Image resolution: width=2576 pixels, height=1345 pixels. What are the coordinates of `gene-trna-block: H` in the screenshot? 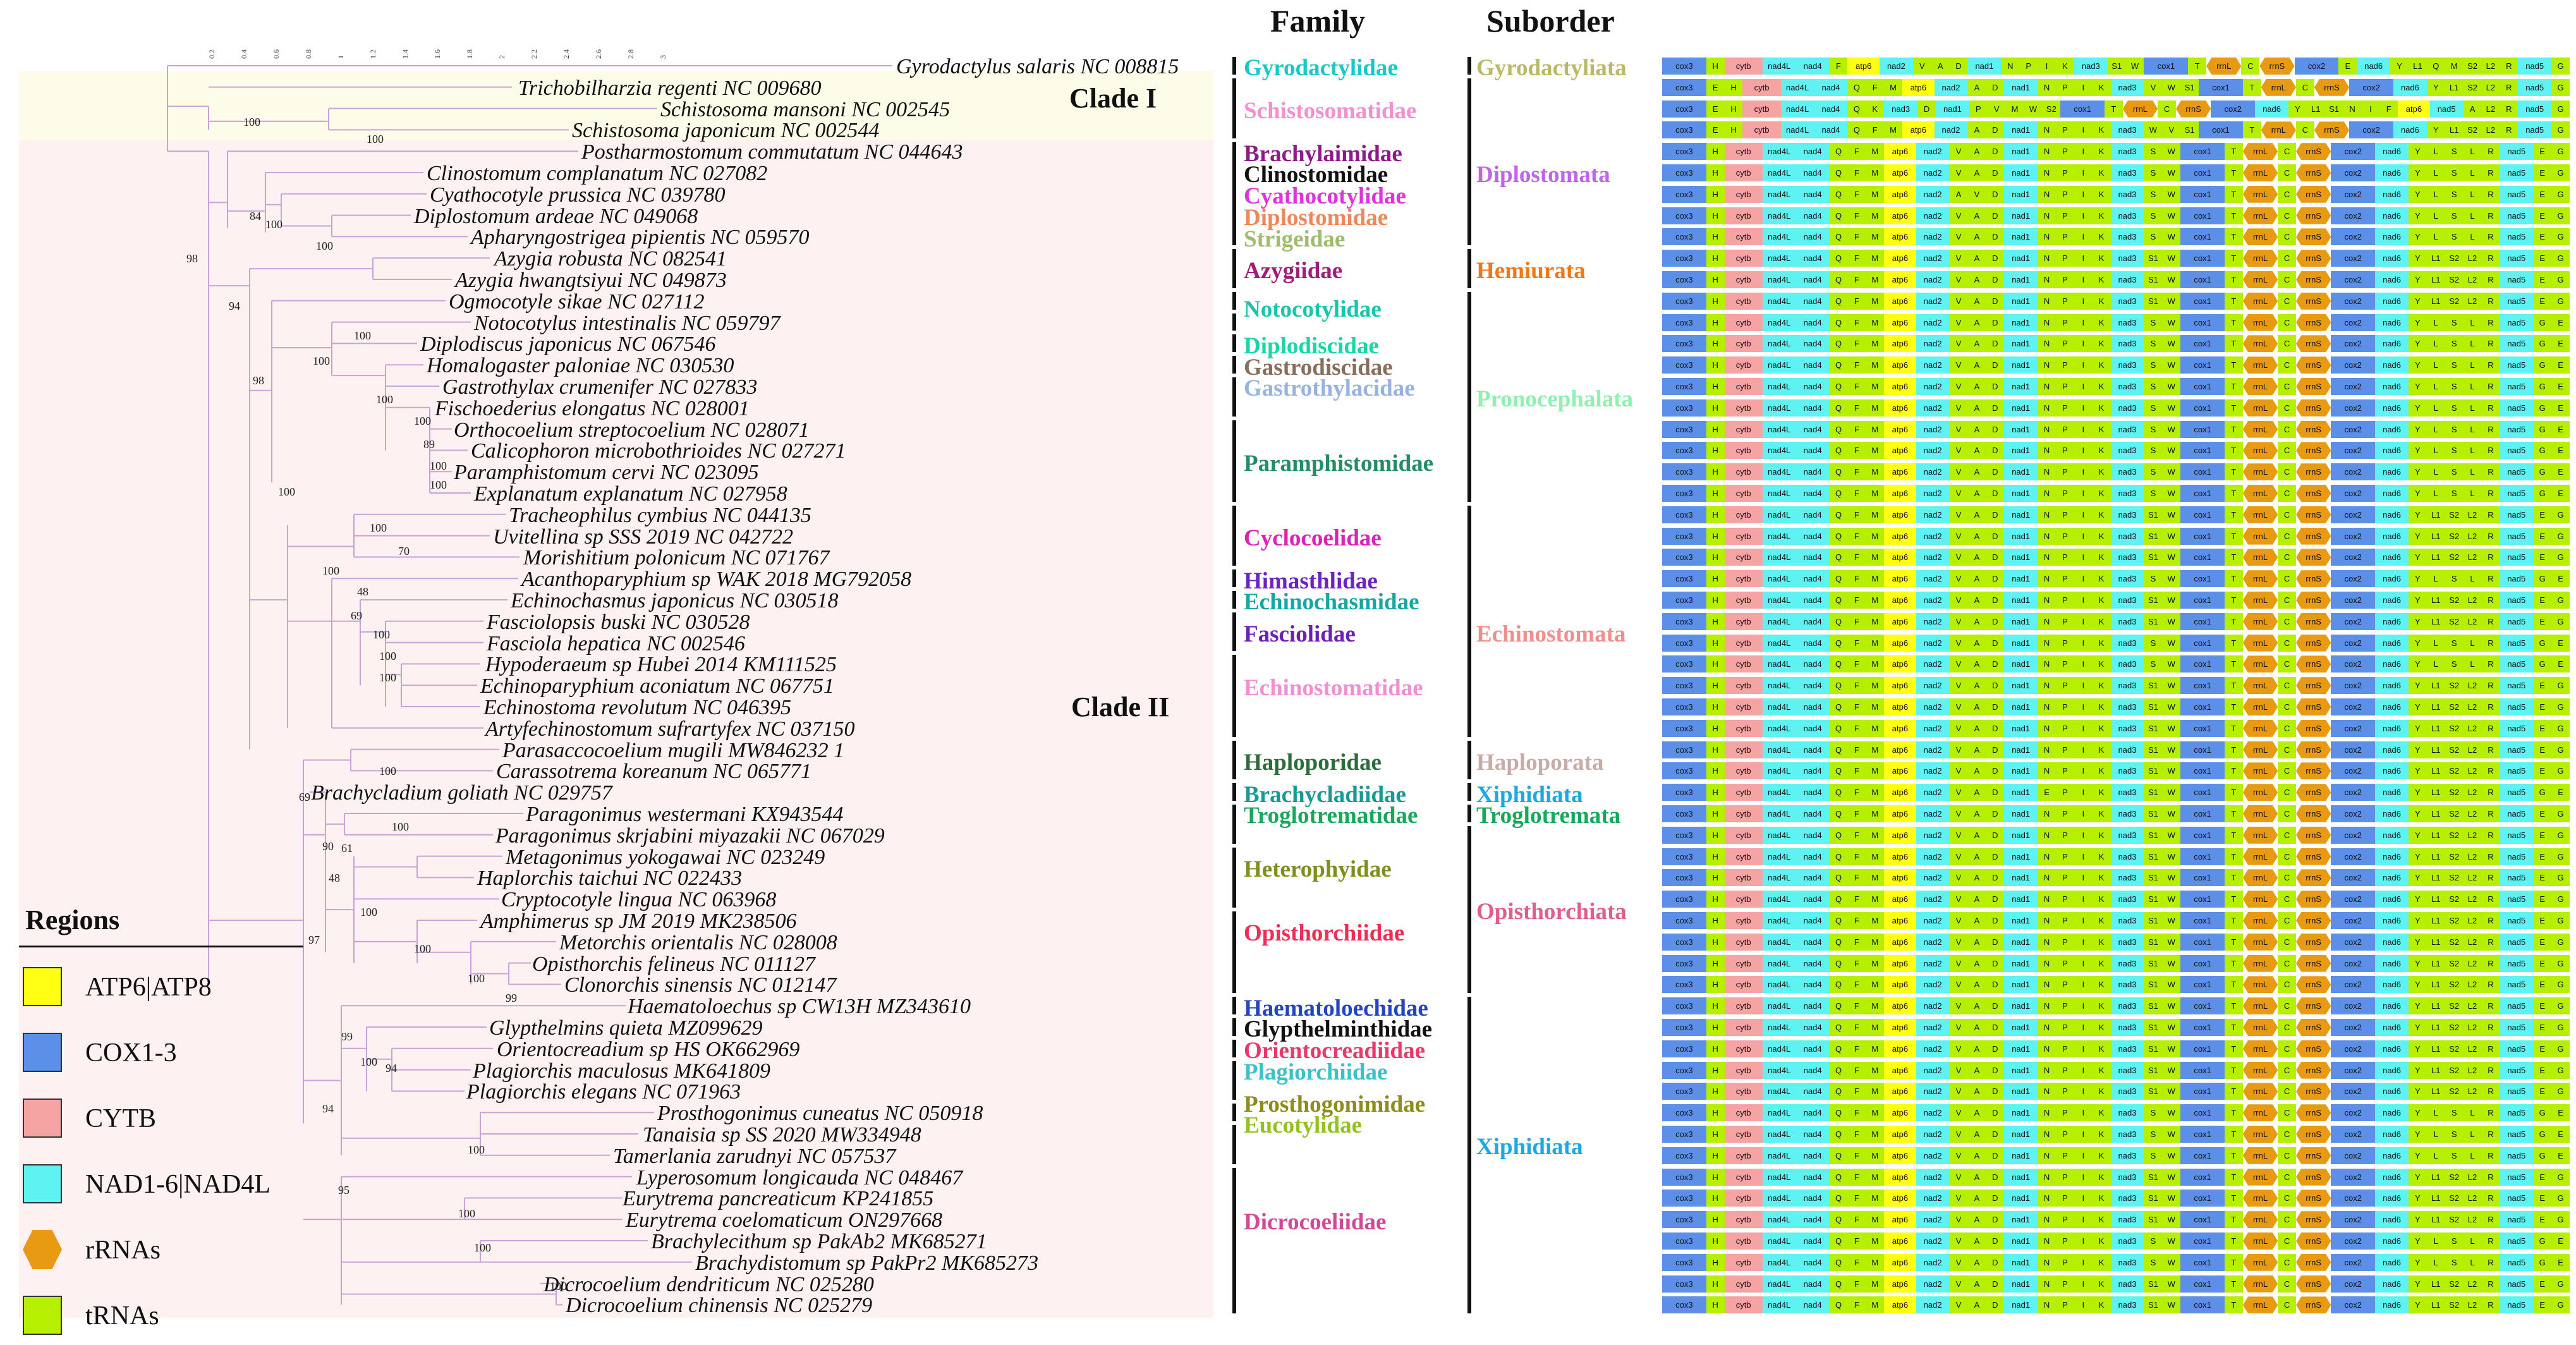 It's located at (1716, 194).